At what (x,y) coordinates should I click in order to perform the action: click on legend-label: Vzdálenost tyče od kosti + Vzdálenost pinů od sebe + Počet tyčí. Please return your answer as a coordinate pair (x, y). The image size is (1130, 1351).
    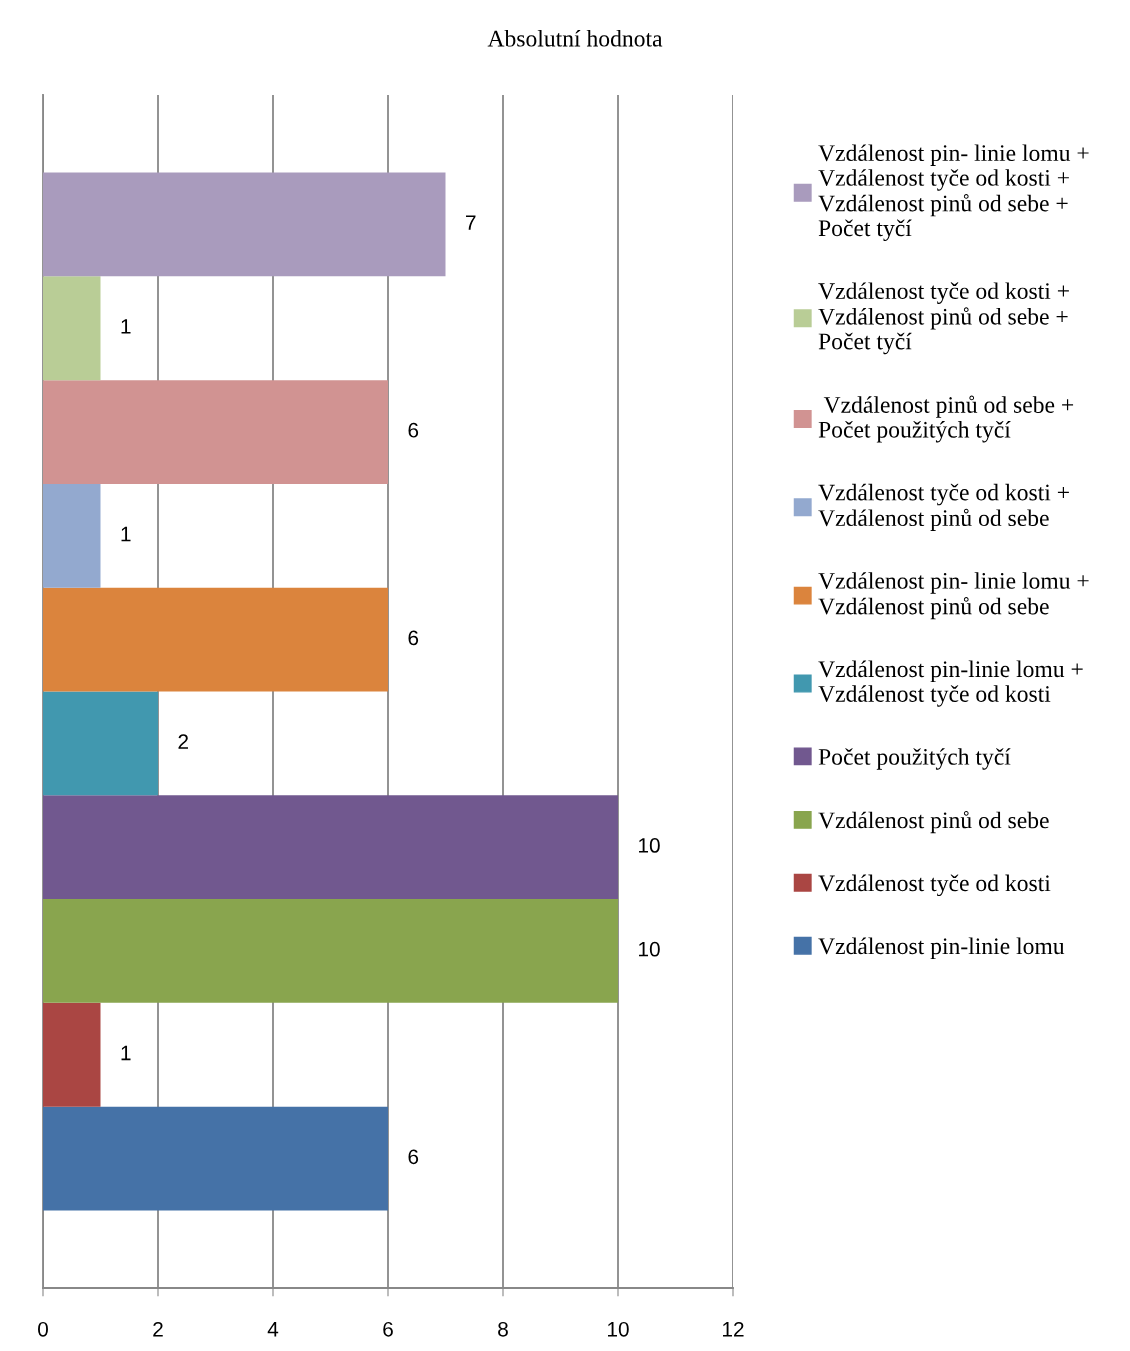
    Looking at the image, I should click on (943, 318).